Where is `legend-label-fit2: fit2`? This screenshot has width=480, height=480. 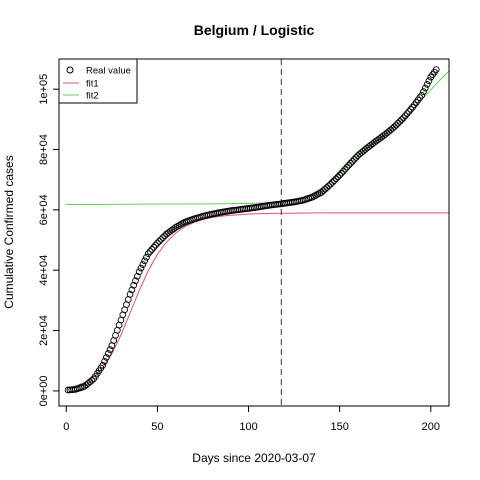 legend-label-fit2: fit2 is located at coordinates (92, 96).